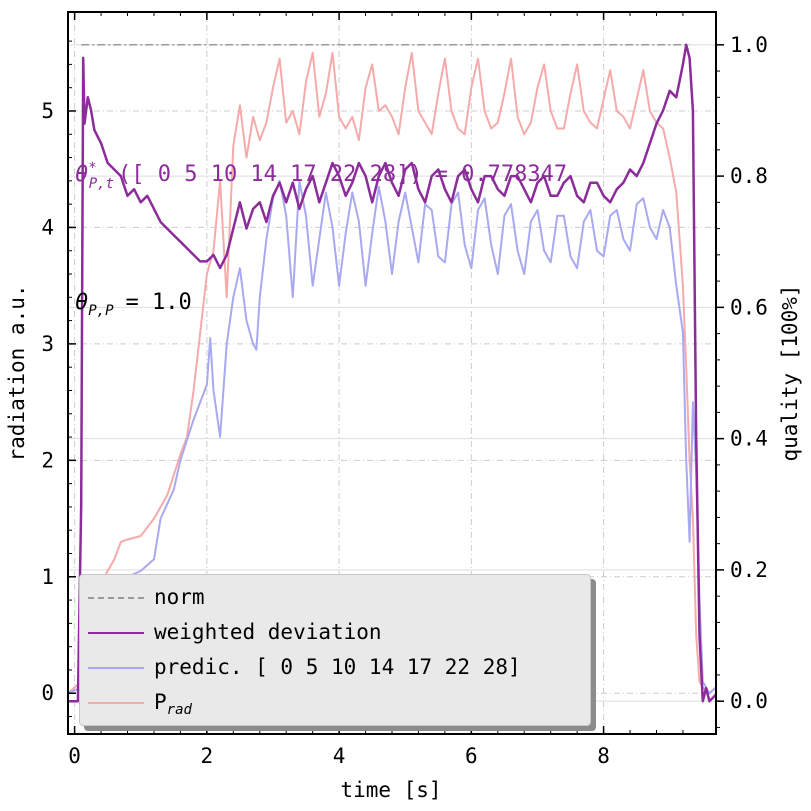 The image size is (811, 811). What do you see at coordinates (47, 460) in the screenshot?
I see `y-left-tick-label: 2` at bounding box center [47, 460].